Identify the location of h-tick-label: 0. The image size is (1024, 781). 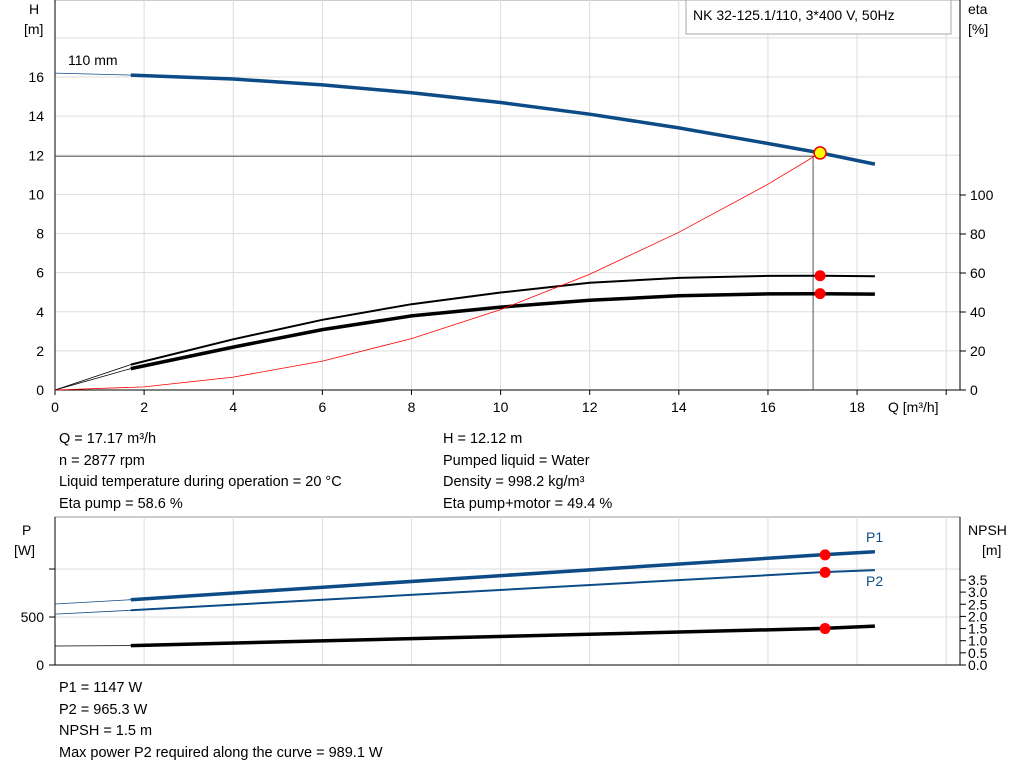
(40, 390).